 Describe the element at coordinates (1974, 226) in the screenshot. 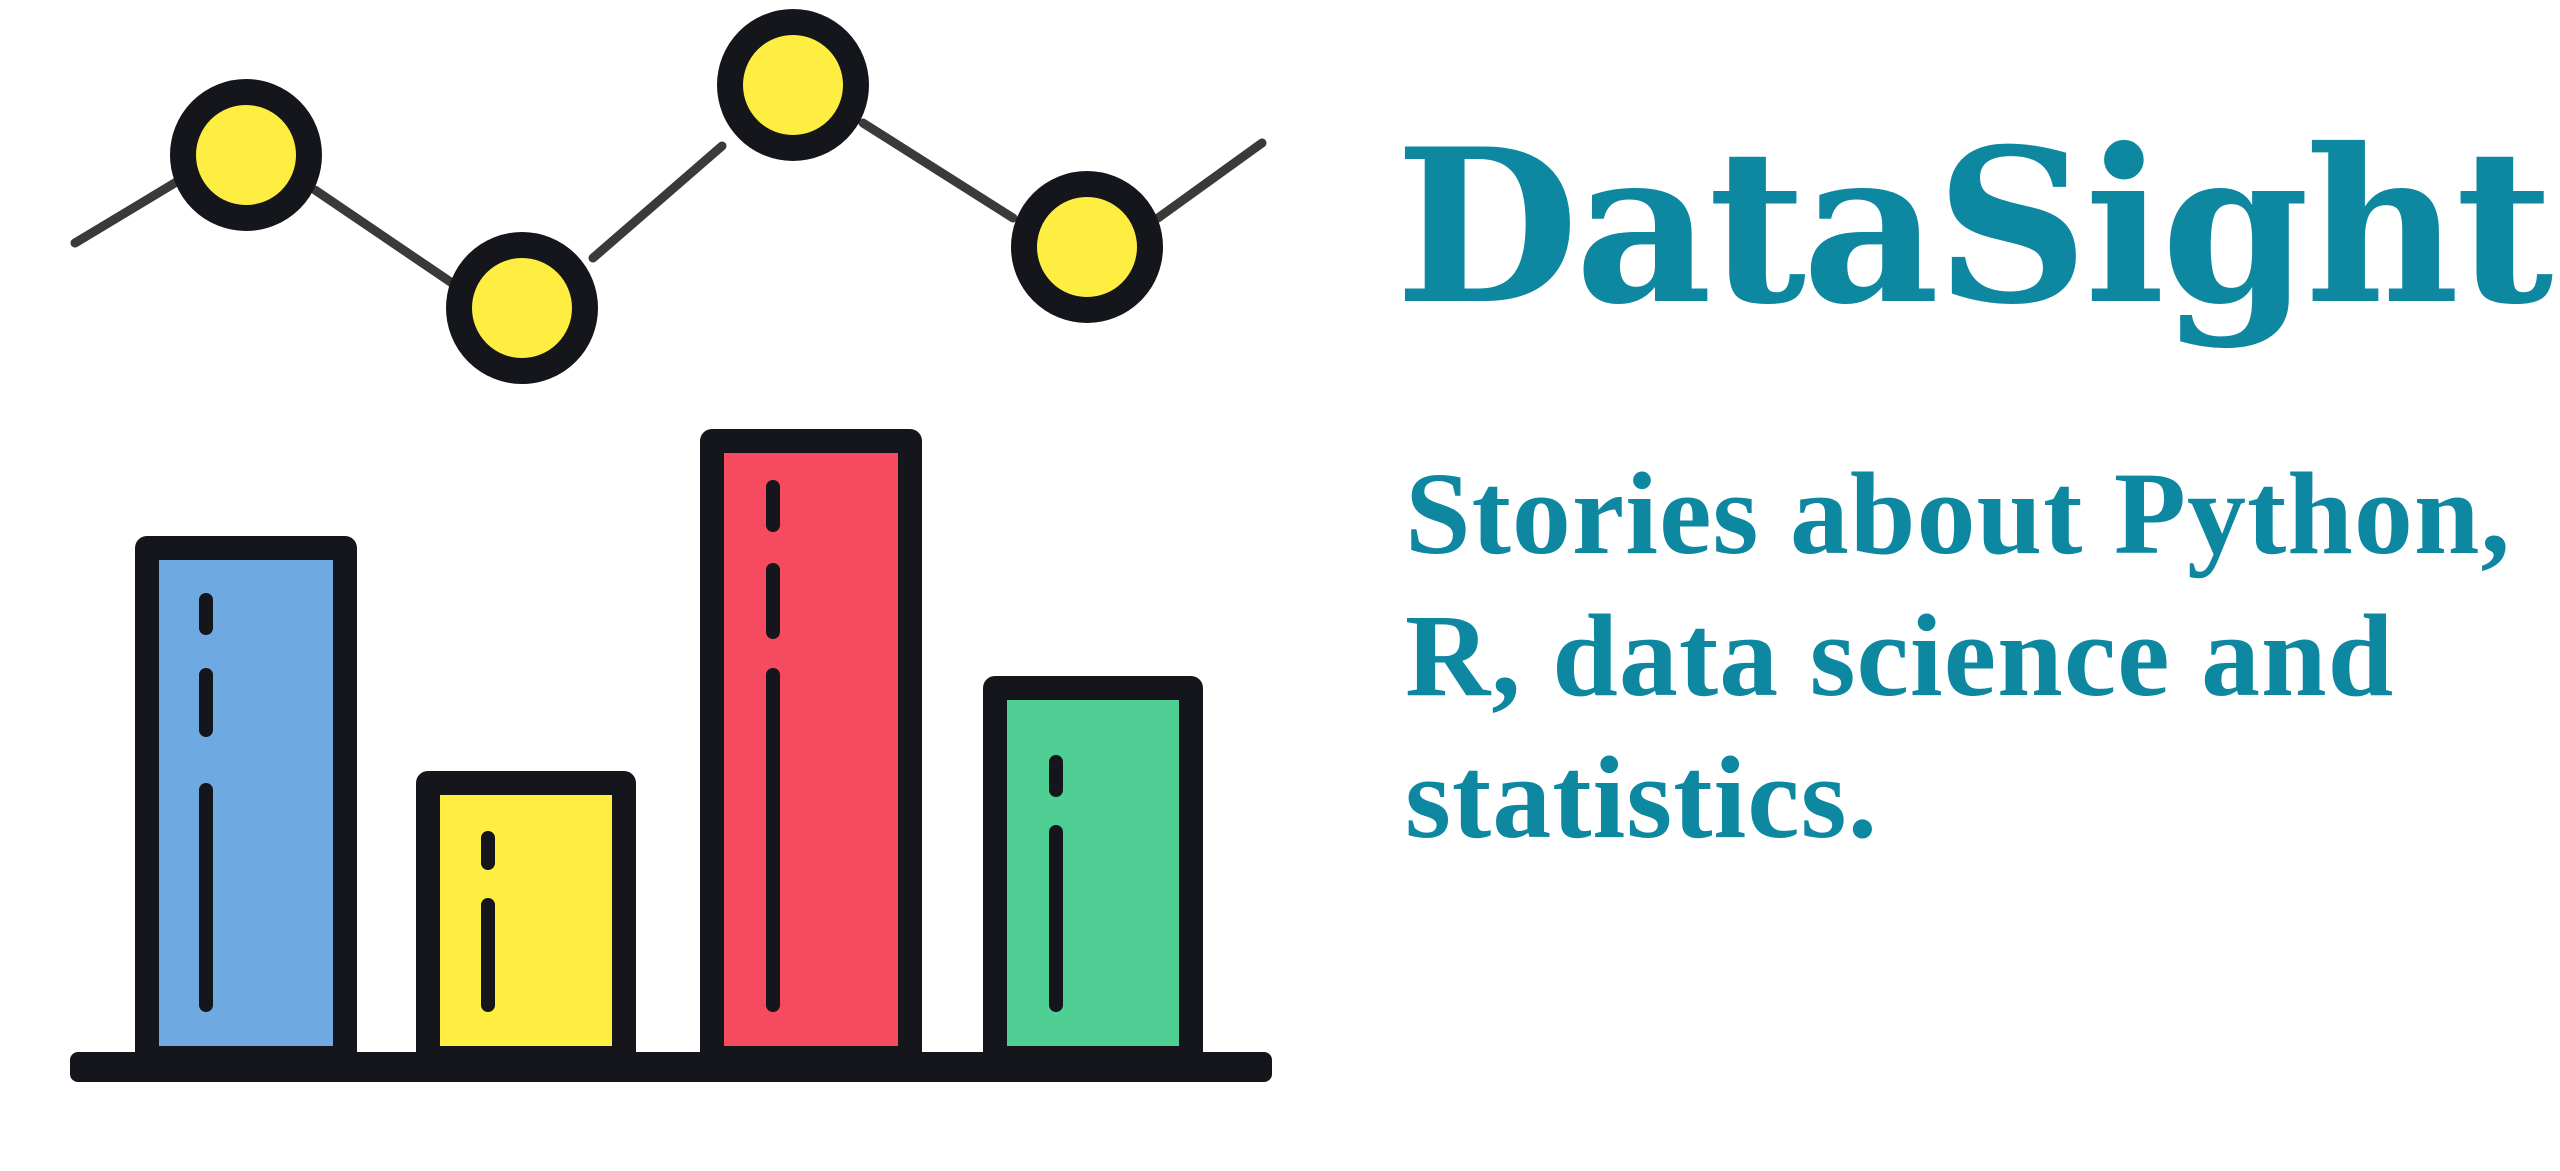

I see `brand-name: DataSight` at that location.